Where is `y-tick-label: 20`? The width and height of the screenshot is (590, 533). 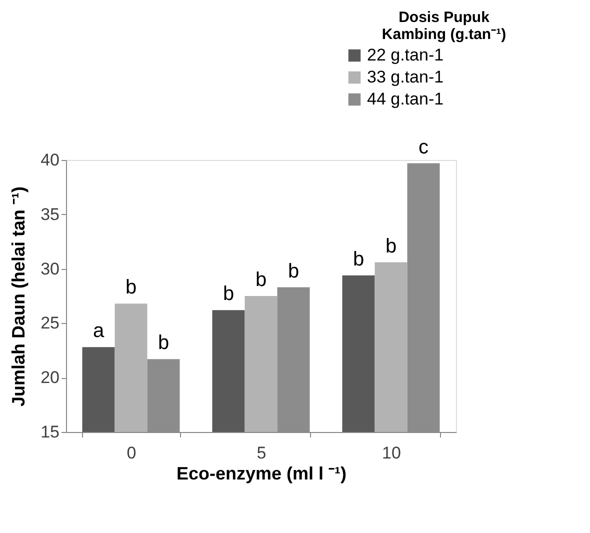
y-tick-label: 20 is located at coordinates (50, 378).